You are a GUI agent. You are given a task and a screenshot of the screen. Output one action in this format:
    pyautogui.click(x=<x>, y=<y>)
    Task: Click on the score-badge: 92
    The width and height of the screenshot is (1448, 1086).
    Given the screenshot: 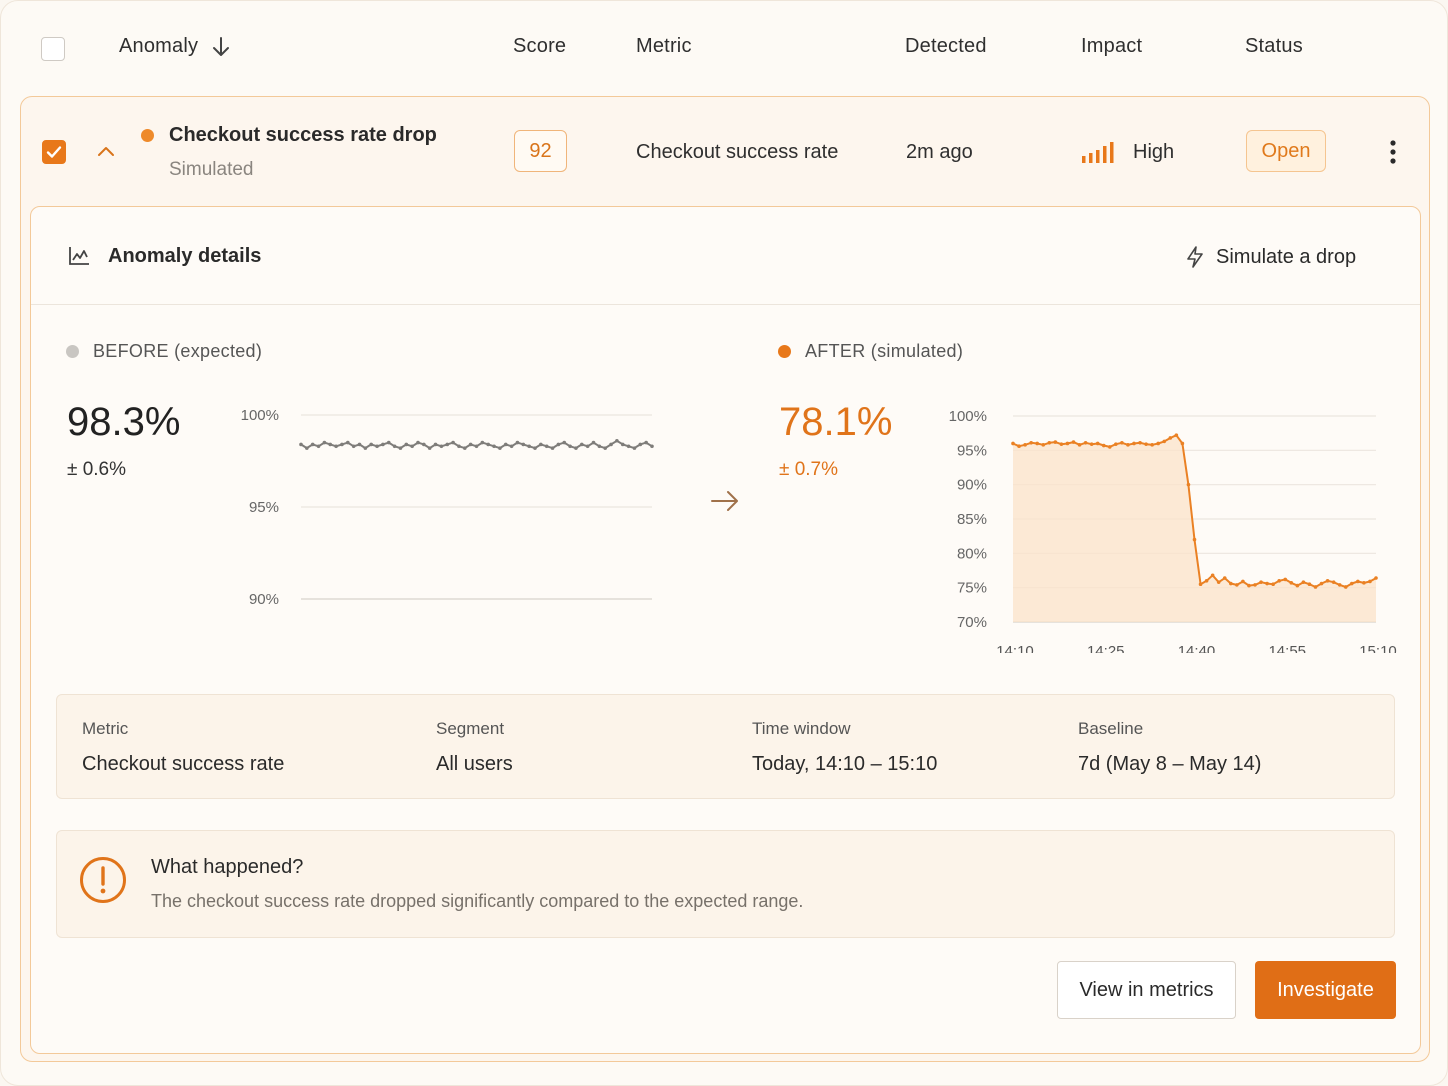 What is the action you would take?
    pyautogui.click(x=540, y=151)
    